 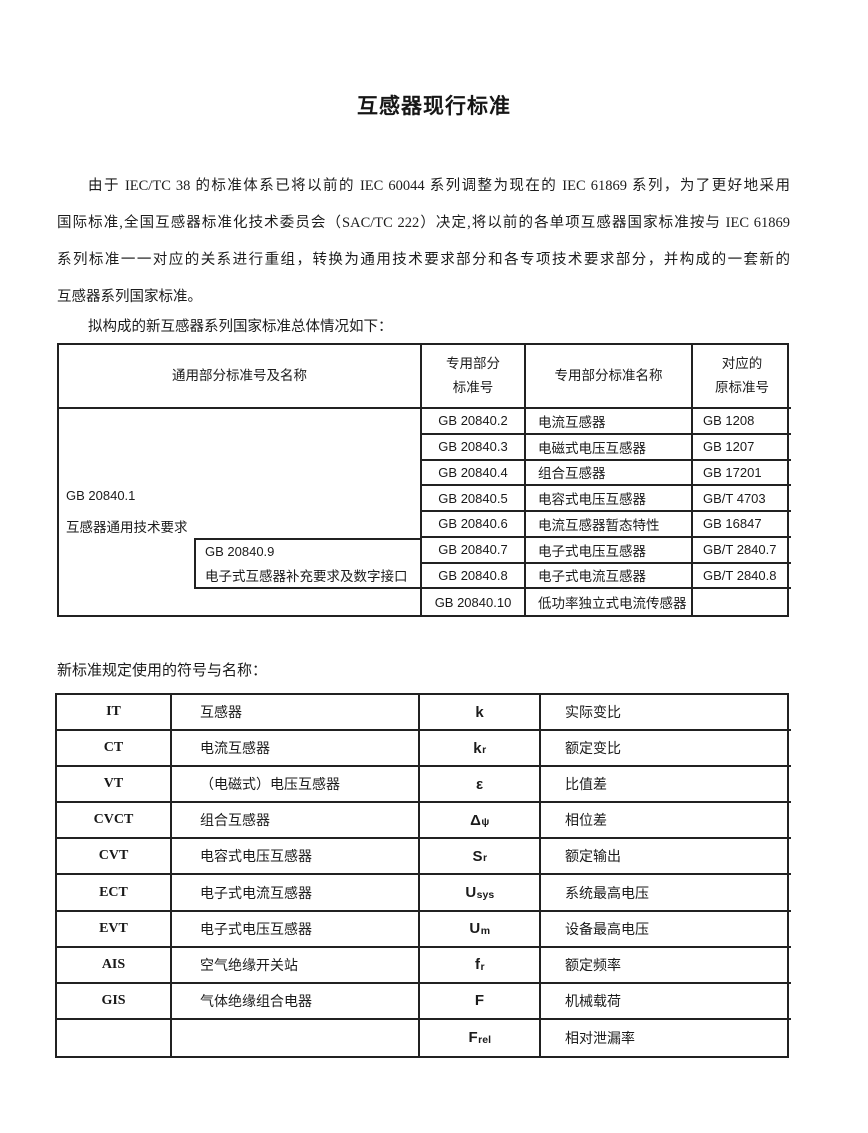 I want to click on t1-row-3-orig-no: GB/T 4703, so click(x=742, y=499).